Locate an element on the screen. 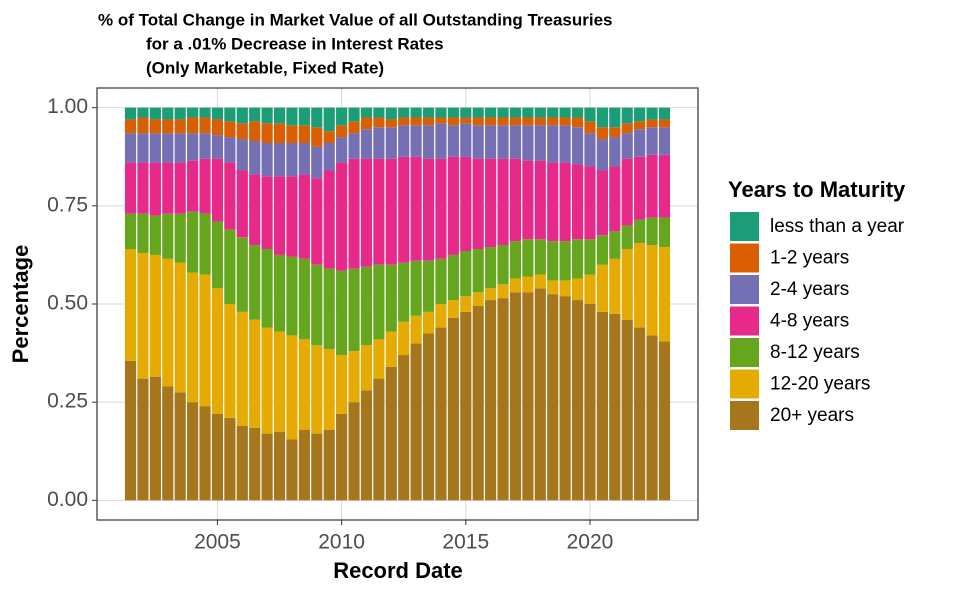 This screenshot has width=962, height=594. legend-title: Years to Maturity is located at coordinates (817, 189).